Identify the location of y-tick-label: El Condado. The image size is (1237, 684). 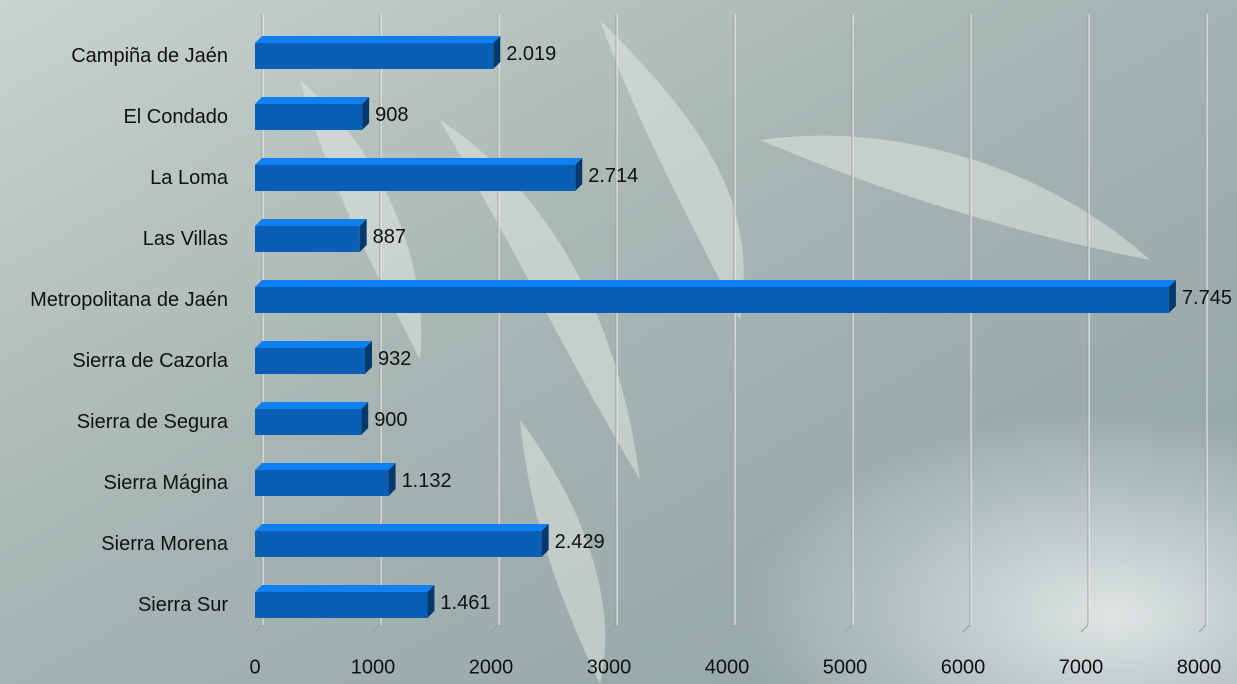
(175, 117).